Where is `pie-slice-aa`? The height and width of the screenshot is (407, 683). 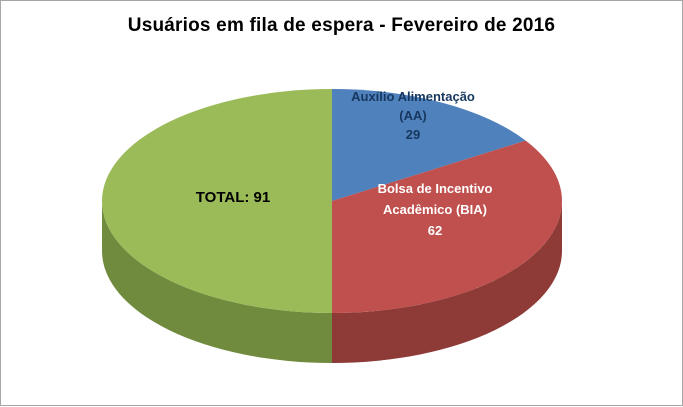
pie-slice-aa is located at coordinates (429, 145).